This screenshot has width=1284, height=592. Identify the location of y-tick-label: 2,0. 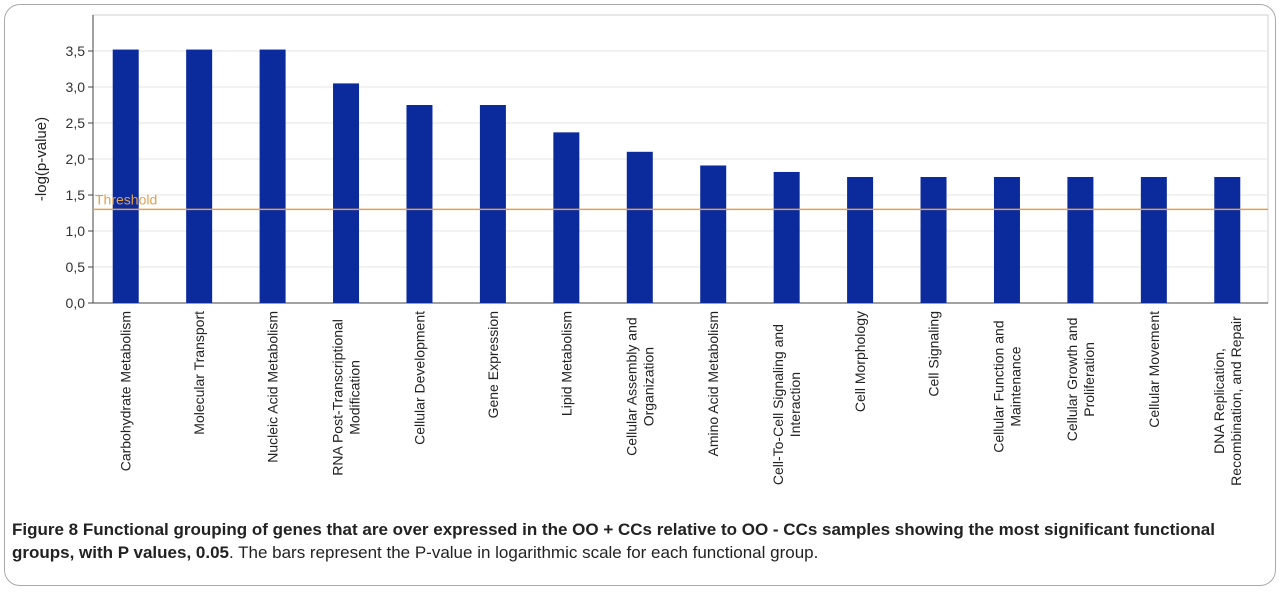
(76, 159).